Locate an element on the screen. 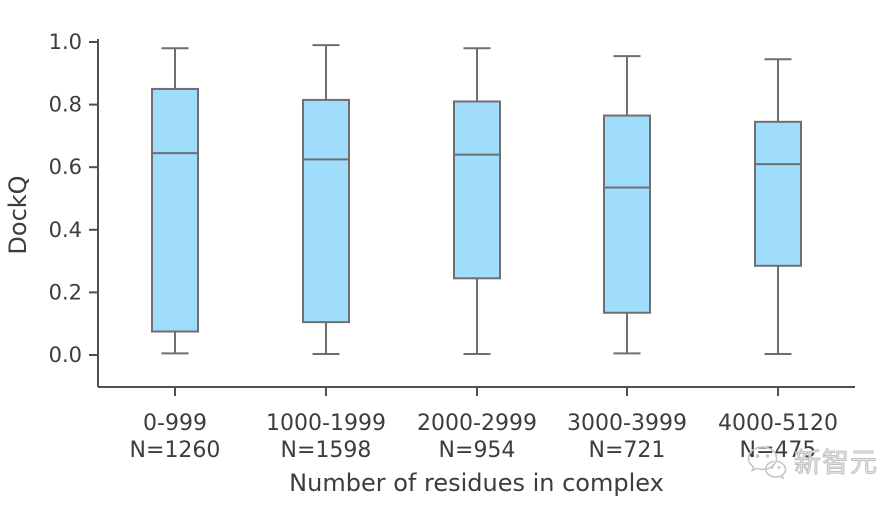 This screenshot has width=879, height=505. y-tick-label: 0.4 is located at coordinates (65, 230).